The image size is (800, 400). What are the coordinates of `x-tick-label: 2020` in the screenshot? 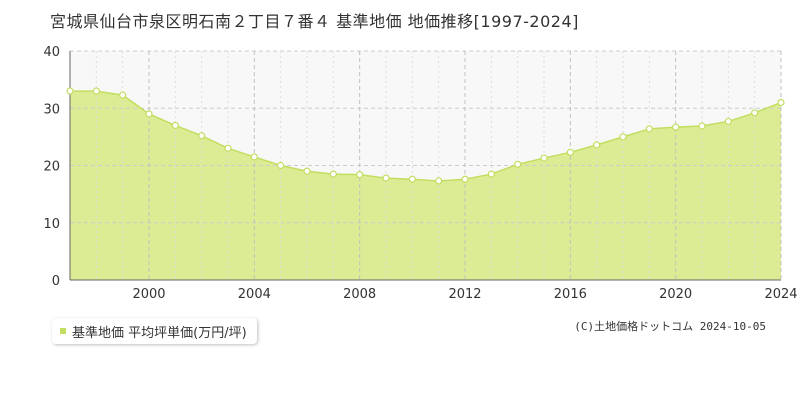 It's located at (675, 294).